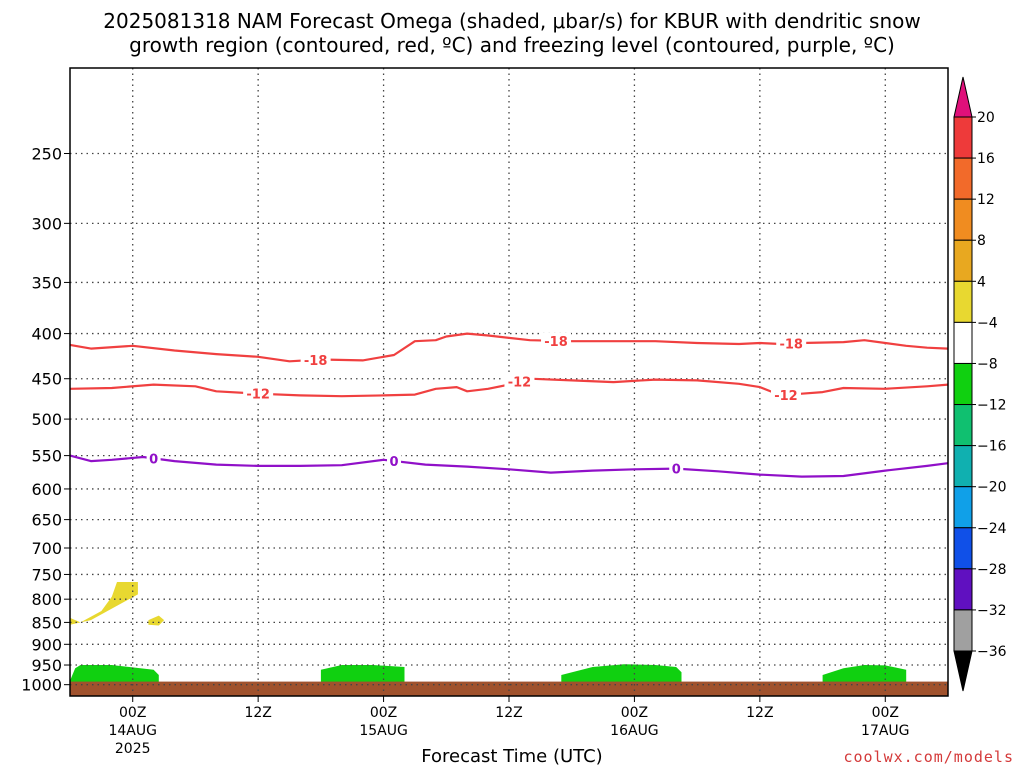 The image size is (1024, 768). Describe the element at coordinates (133, 749) in the screenshot. I see `x-tick-year-0: 2025` at that location.